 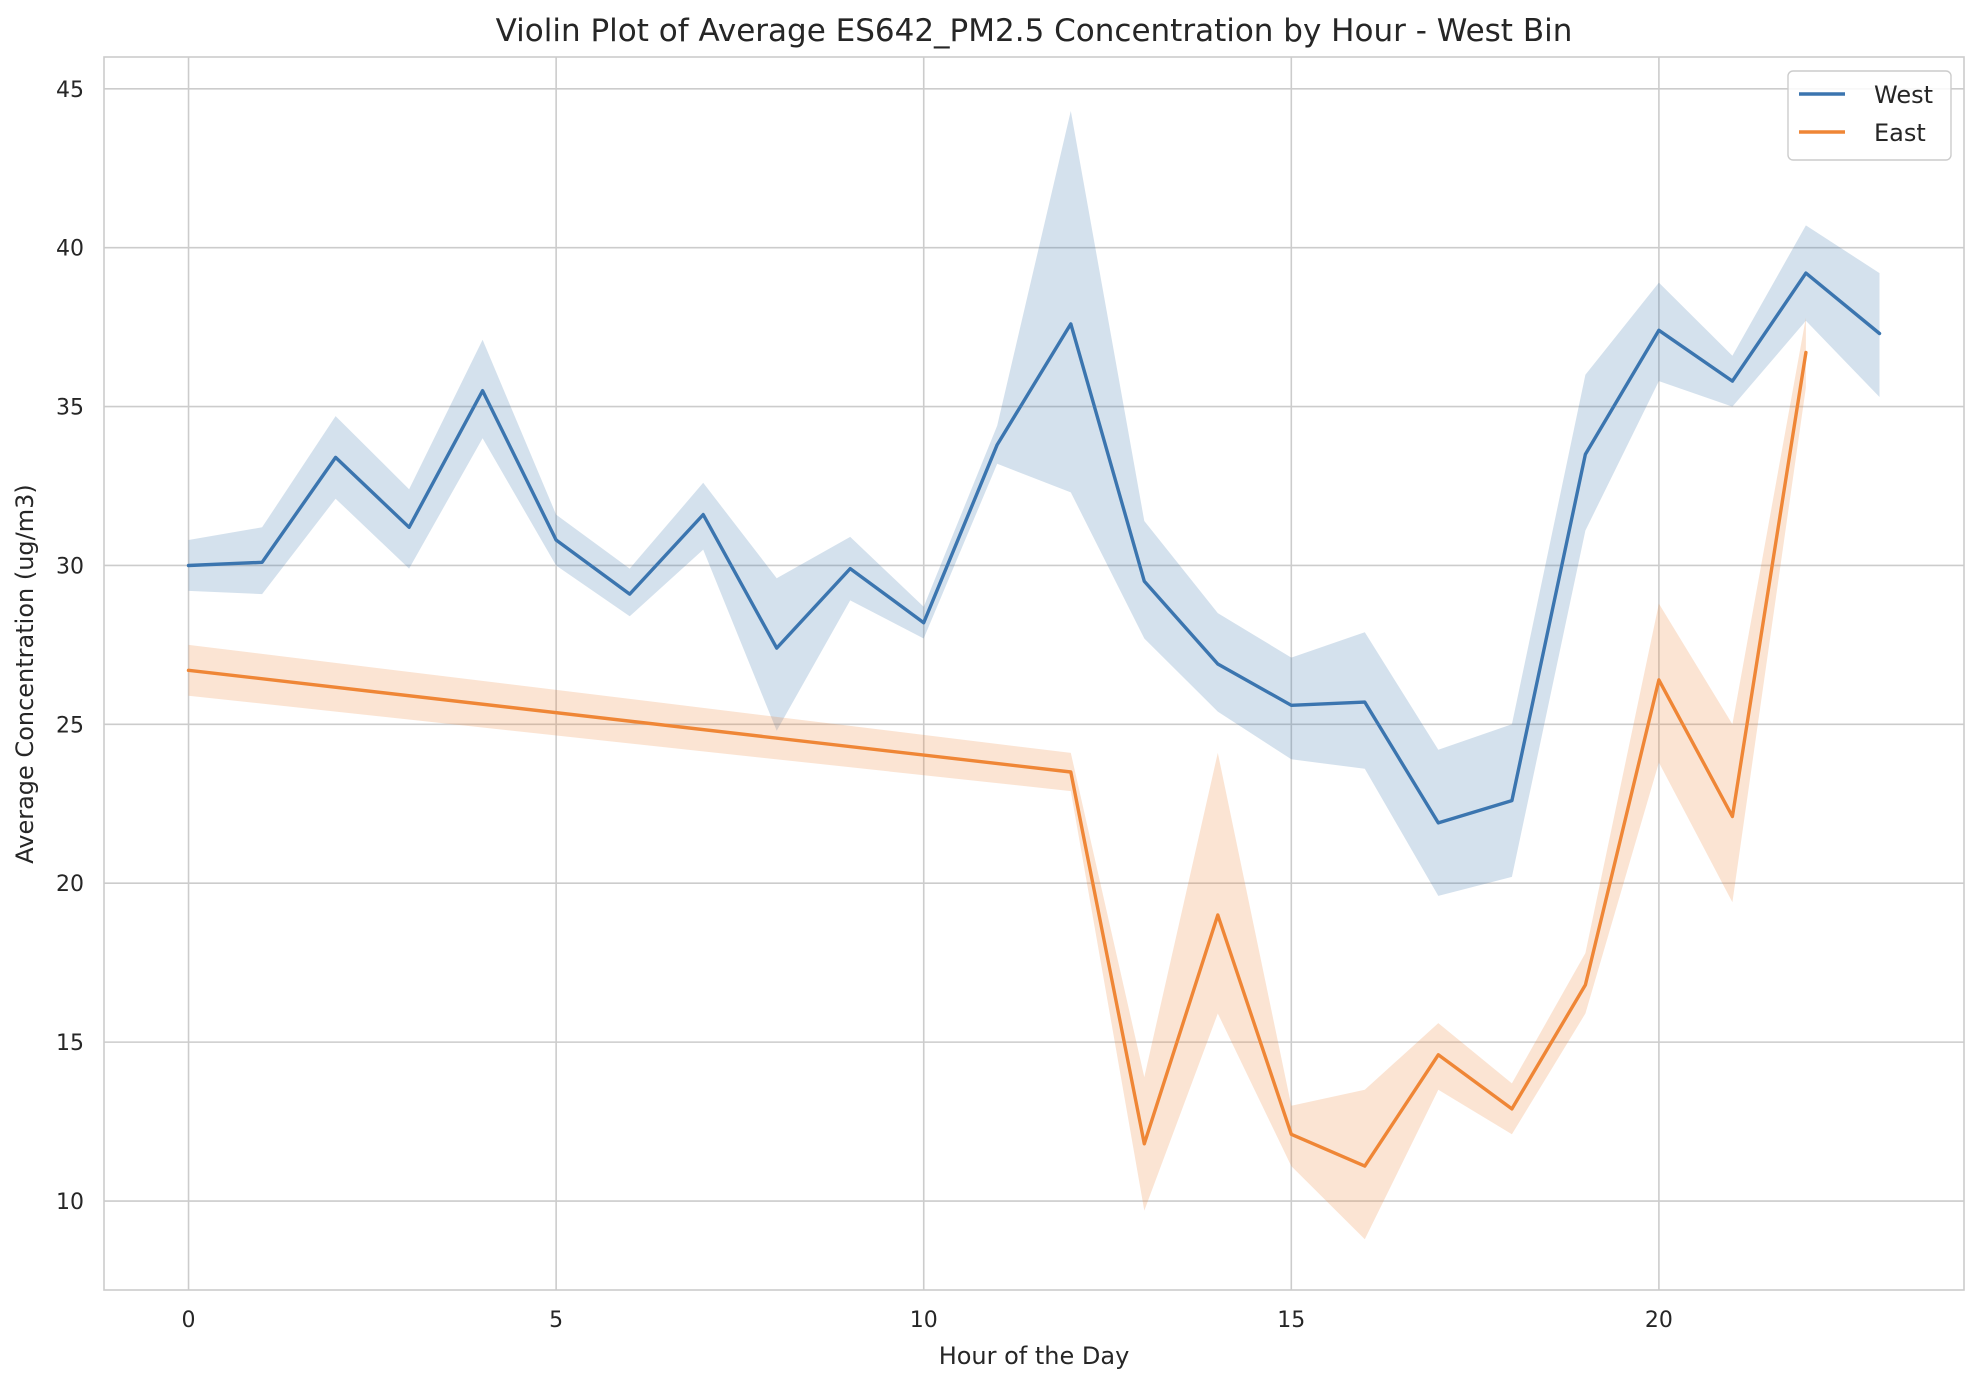 I want to click on y-tick-label: 40, so click(x=70, y=249).